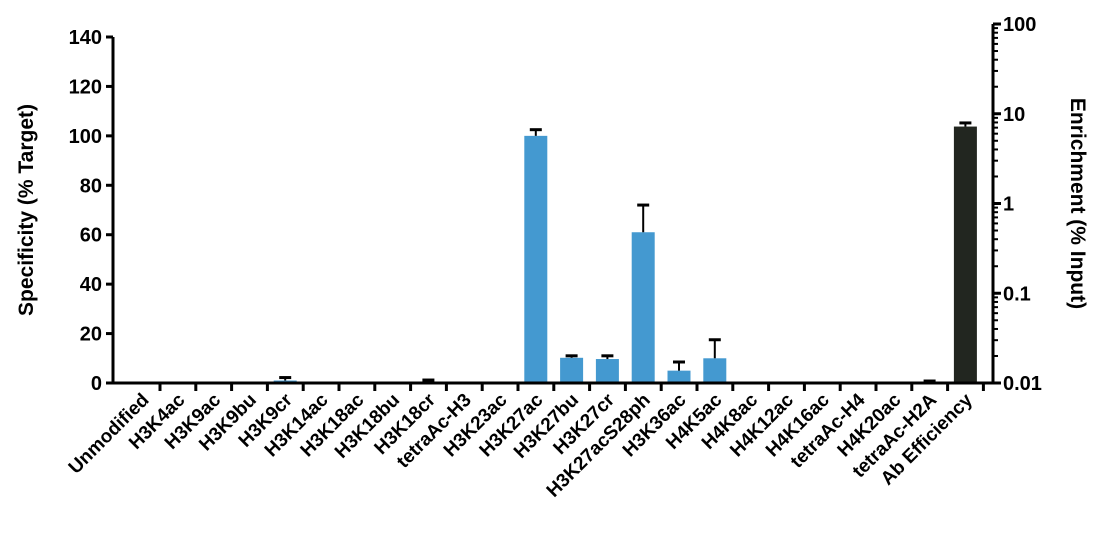  Describe the element at coordinates (91, 285) in the screenshot. I see `y-tick-label: 40` at that location.